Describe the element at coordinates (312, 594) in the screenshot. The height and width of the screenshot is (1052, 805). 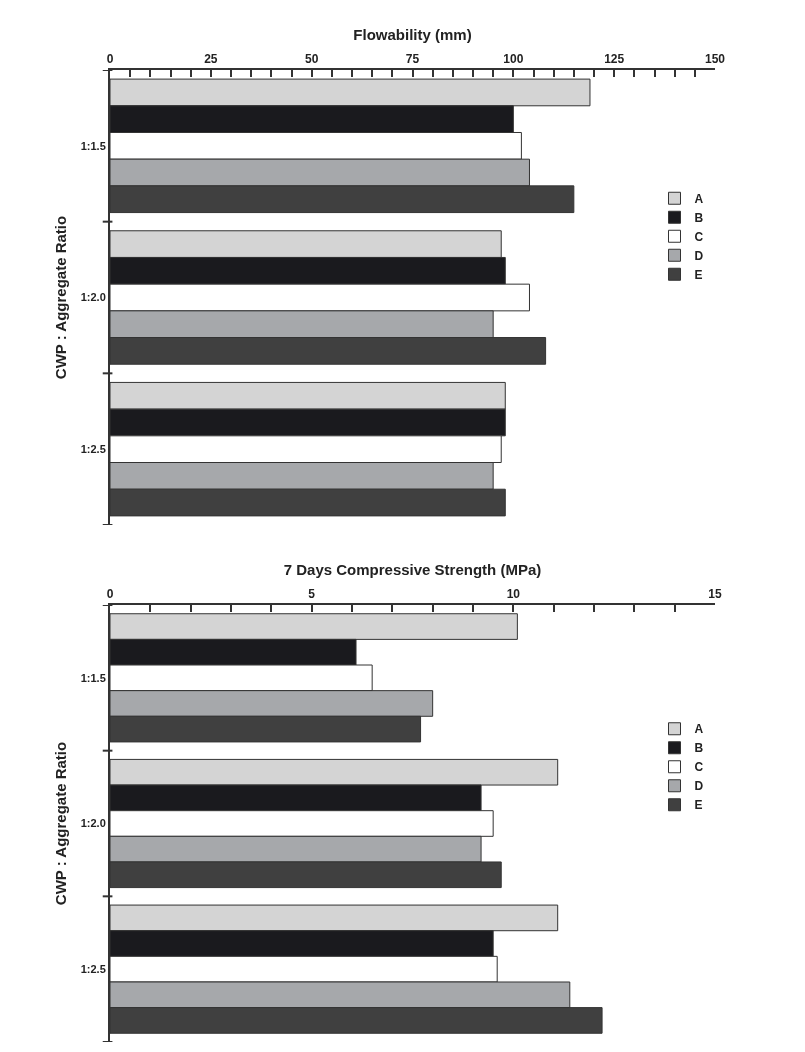
I see `x-tick-label: 5` at that location.